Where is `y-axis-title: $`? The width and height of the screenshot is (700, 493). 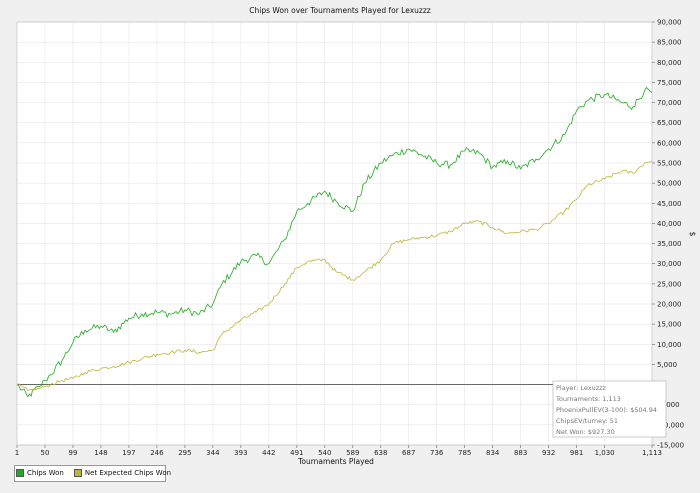 y-axis-title: $ is located at coordinates (692, 234).